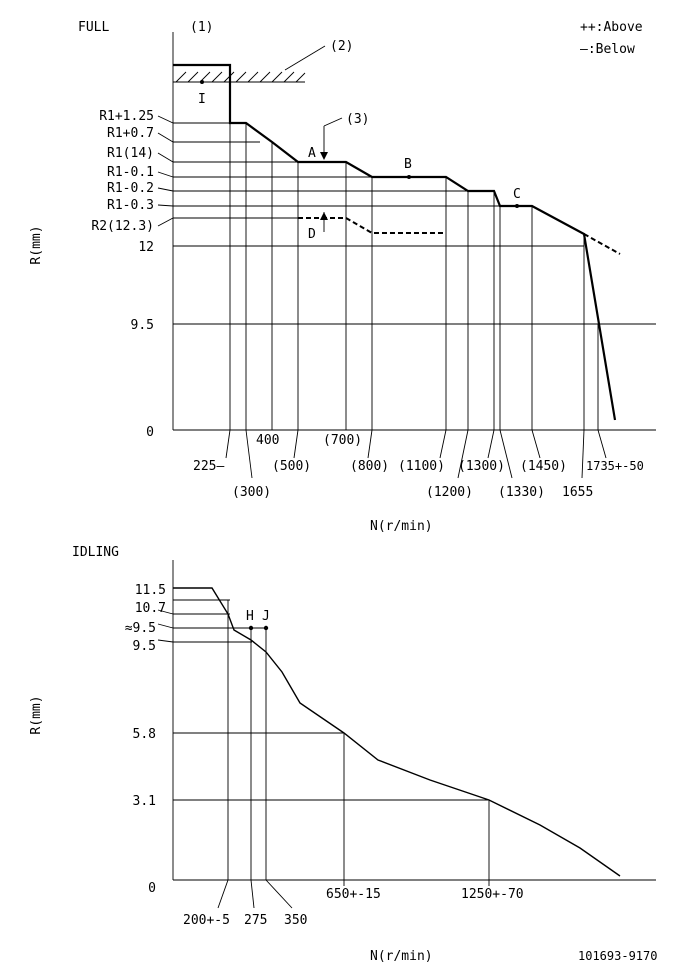  What do you see at coordinates (312, 153) in the screenshot?
I see `point-a-label: A` at bounding box center [312, 153].